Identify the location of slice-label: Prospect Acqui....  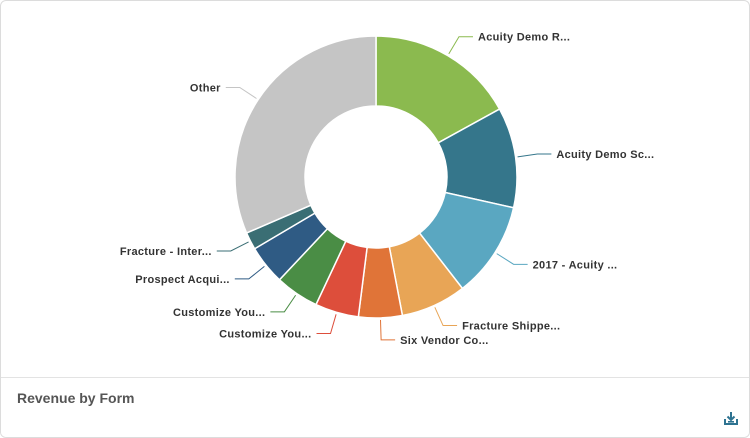
(182, 280).